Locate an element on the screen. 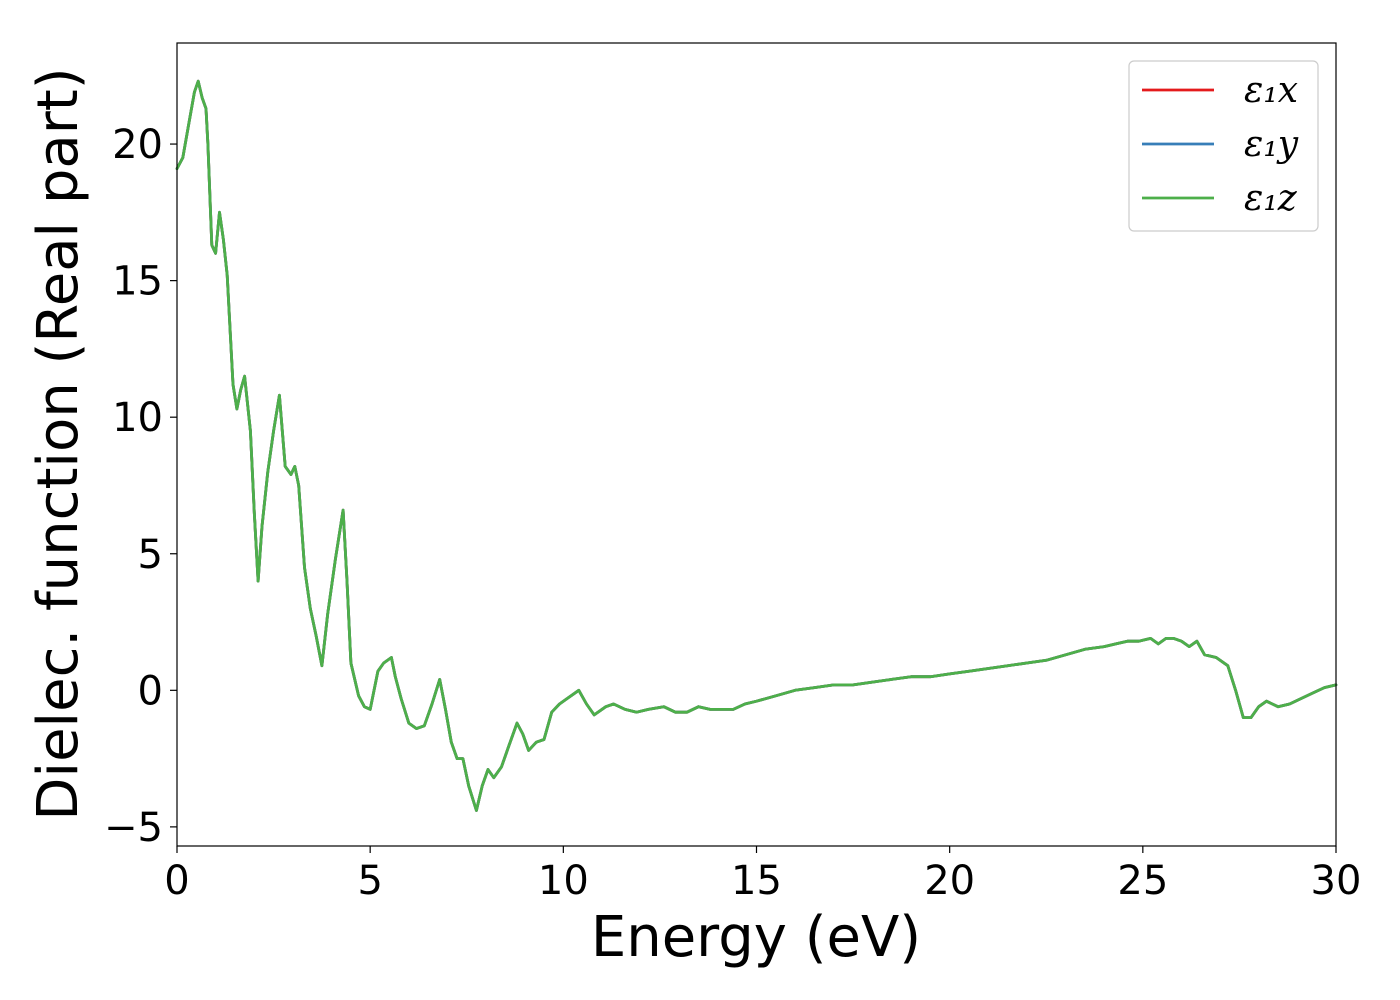 The width and height of the screenshot is (1400, 1000). x-tick-label: 20 is located at coordinates (949, 881).